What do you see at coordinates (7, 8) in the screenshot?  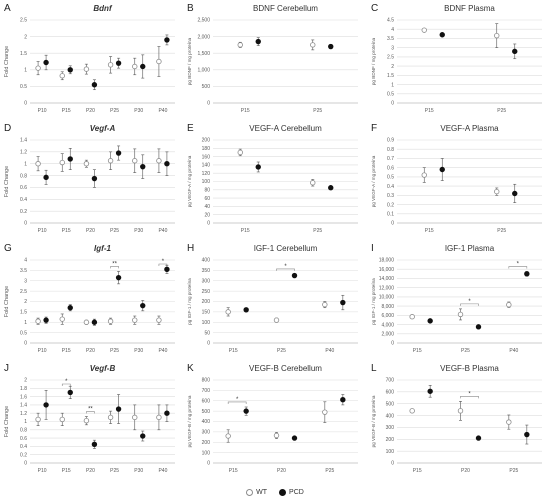 I see `panel-letter: A` at bounding box center [7, 8].